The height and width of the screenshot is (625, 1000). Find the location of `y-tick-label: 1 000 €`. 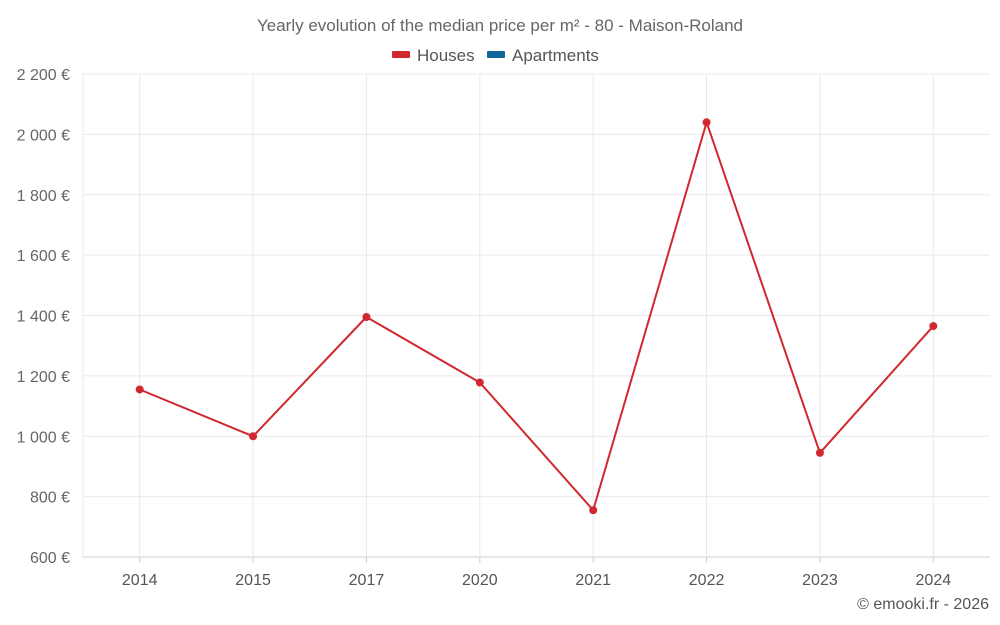

y-tick-label: 1 000 € is located at coordinates (43, 437).